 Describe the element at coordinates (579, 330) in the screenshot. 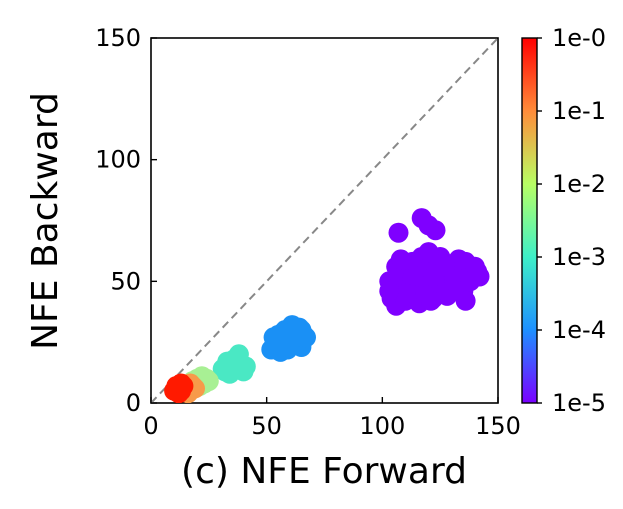

I see `colorbar-tick-label: 1e-4` at that location.